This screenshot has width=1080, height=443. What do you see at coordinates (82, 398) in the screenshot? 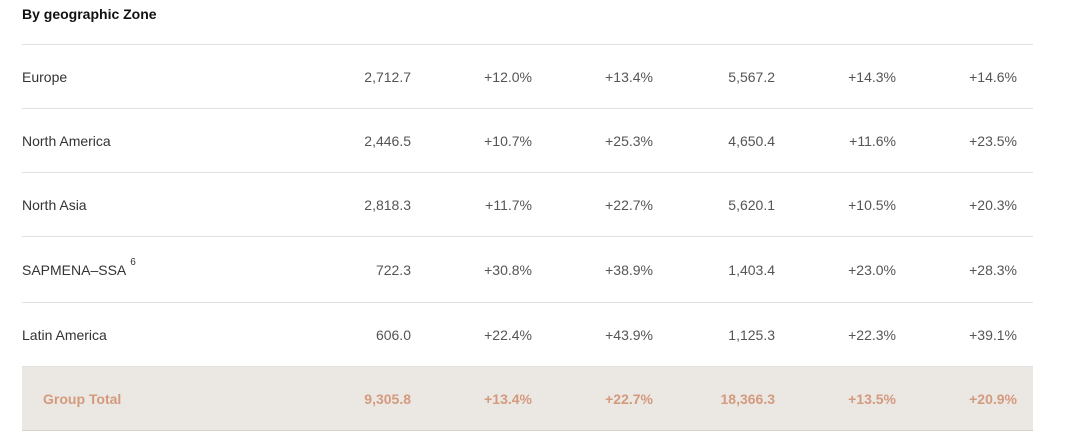
I see `total-label: Group Total` at bounding box center [82, 398].